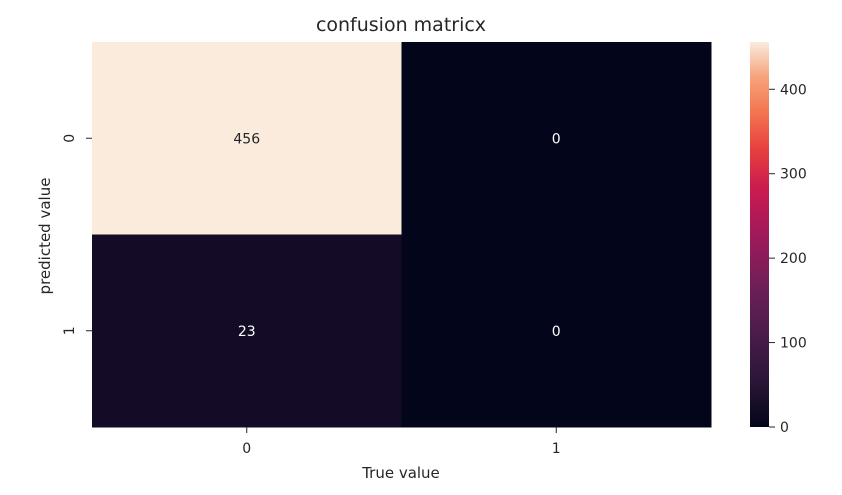 The width and height of the screenshot is (842, 495). I want to click on colorbar-tick-label: 0, so click(784, 428).